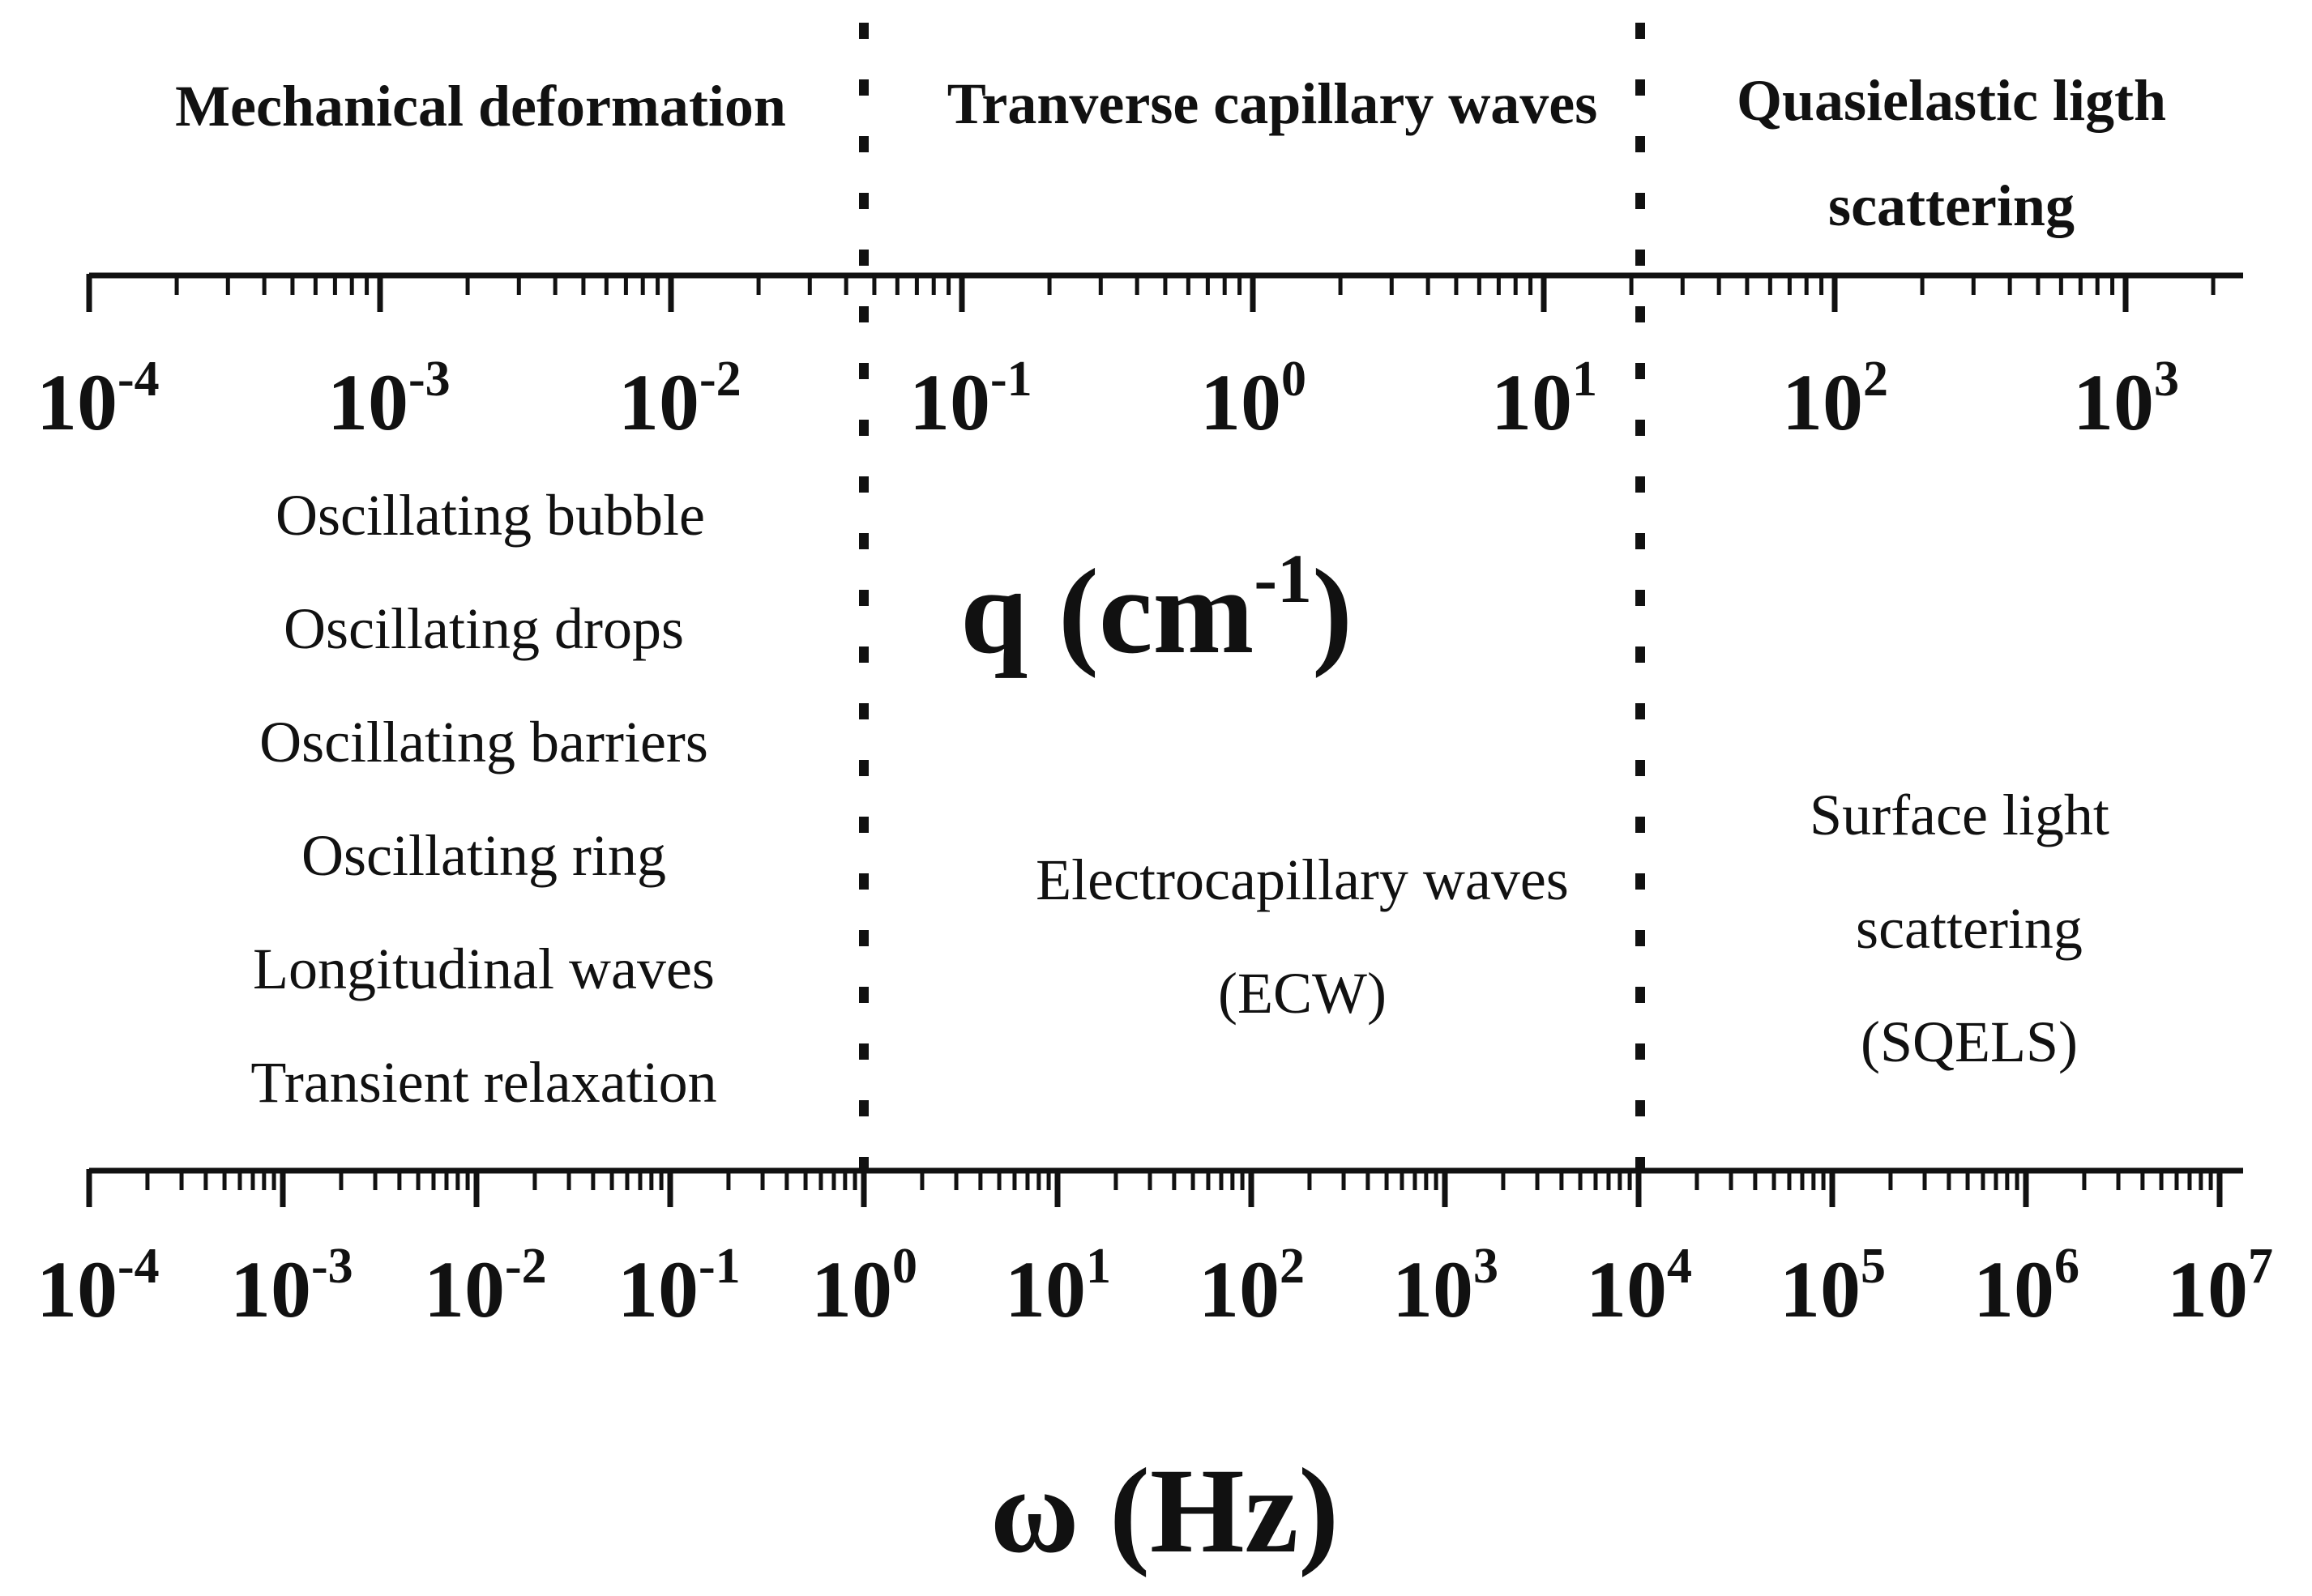 Image resolution: width=2312 pixels, height=1596 pixels. I want to click on q-axis-tick-label: 10⁰, so click(1253, 399).